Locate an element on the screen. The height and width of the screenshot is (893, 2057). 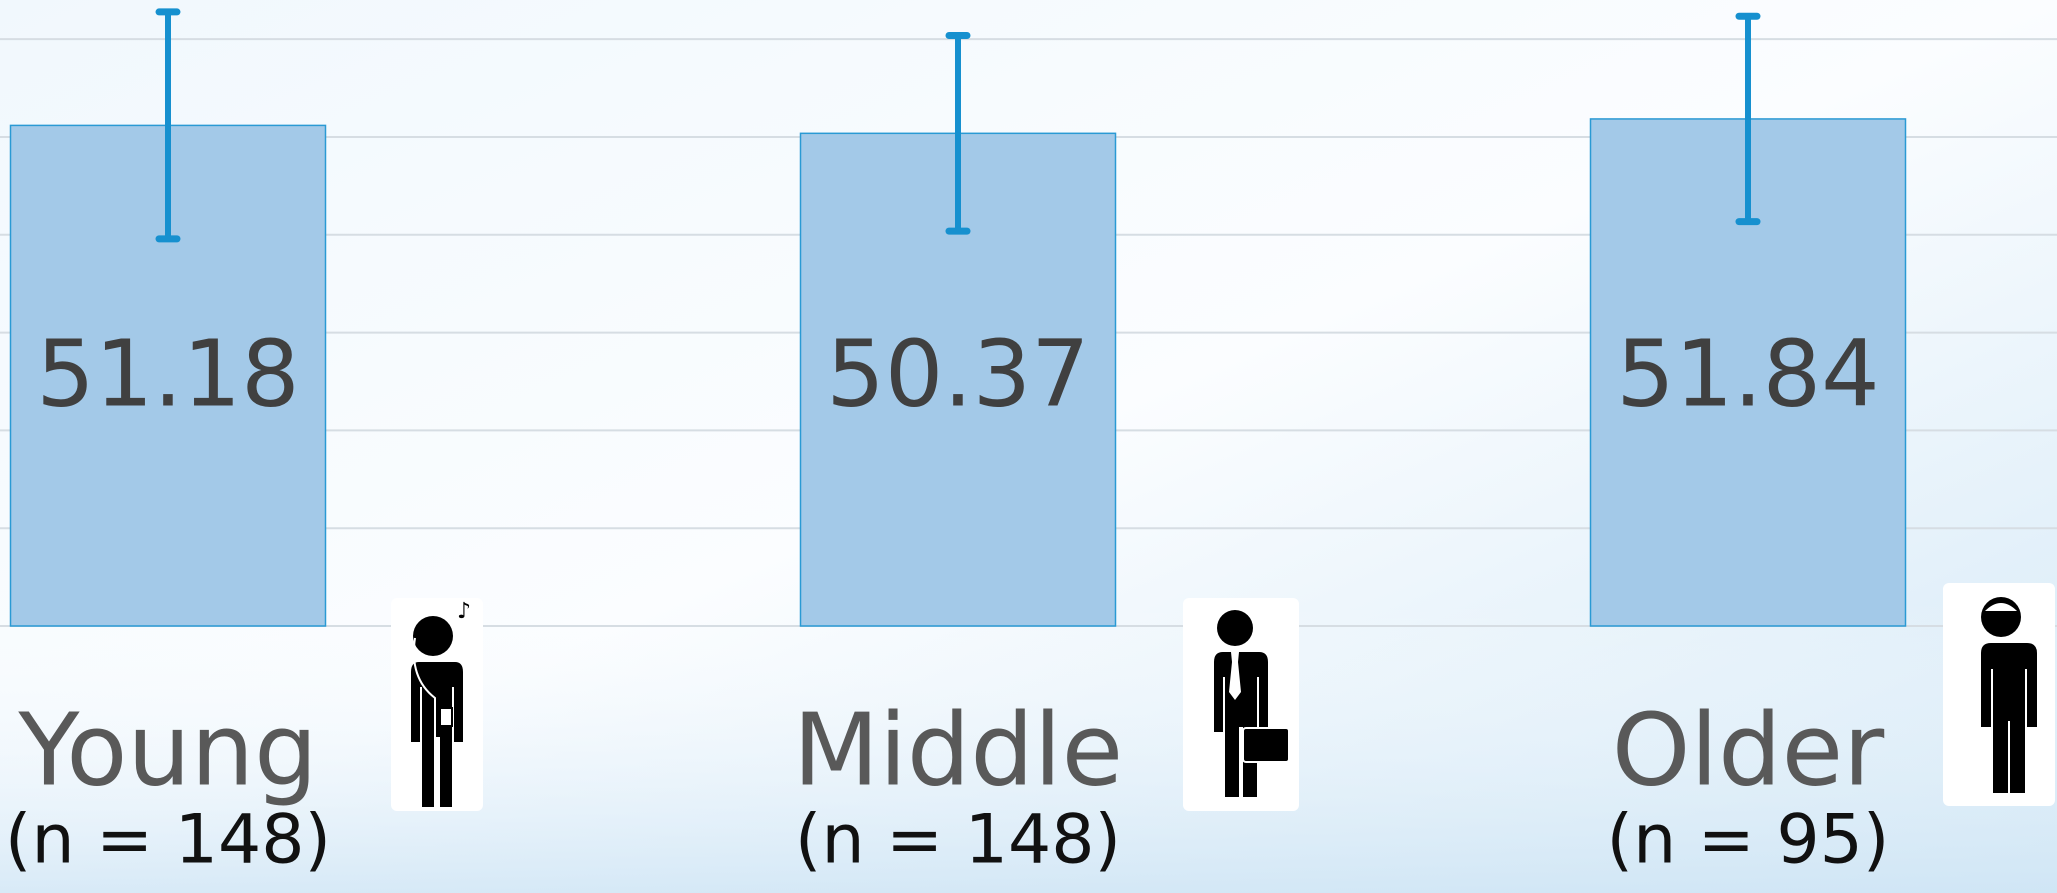
value-label: 50.37 is located at coordinates (957, 373).